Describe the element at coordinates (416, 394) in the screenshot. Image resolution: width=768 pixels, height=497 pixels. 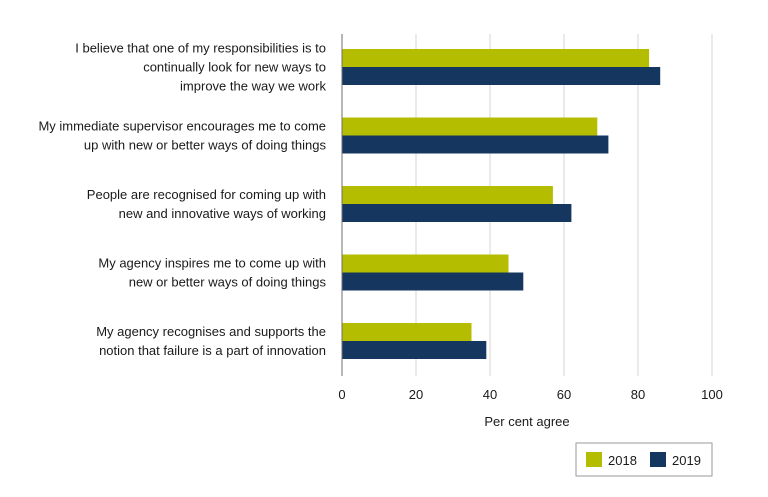
I see `x-tick-label: 20` at that location.